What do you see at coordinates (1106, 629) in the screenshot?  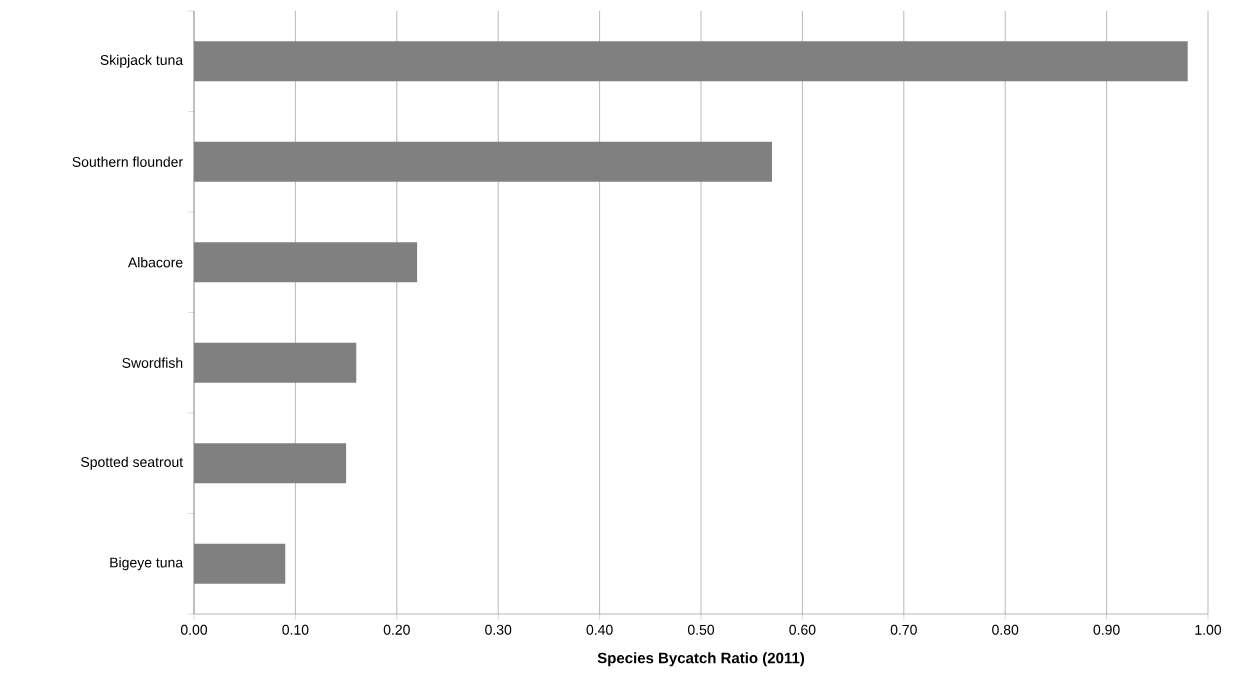 I see `x-tick-label: 0.90` at bounding box center [1106, 629].